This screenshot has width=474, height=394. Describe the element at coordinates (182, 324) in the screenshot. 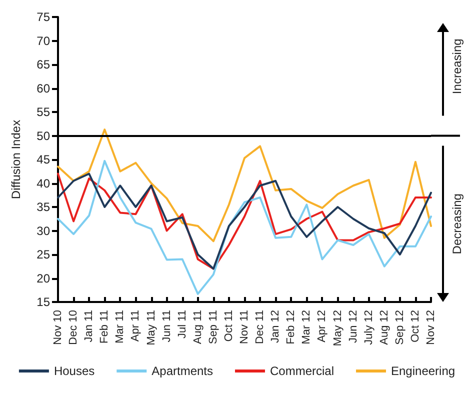

I see `x-tick-label: Jul 11` at that location.